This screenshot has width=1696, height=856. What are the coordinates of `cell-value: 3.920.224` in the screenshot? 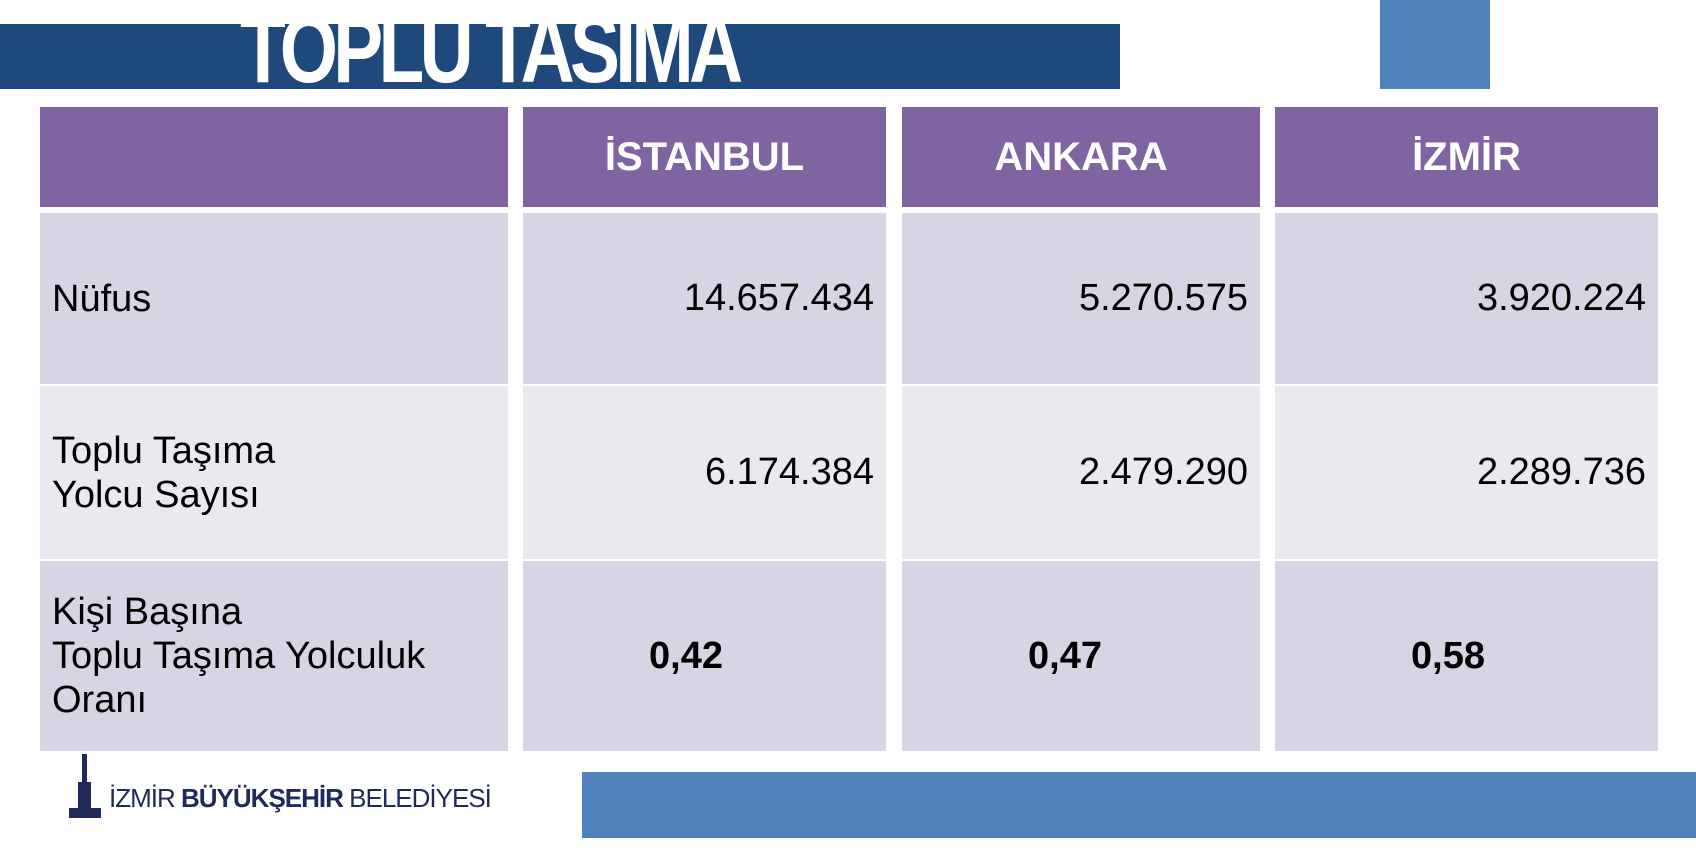 It's located at (1561, 298).